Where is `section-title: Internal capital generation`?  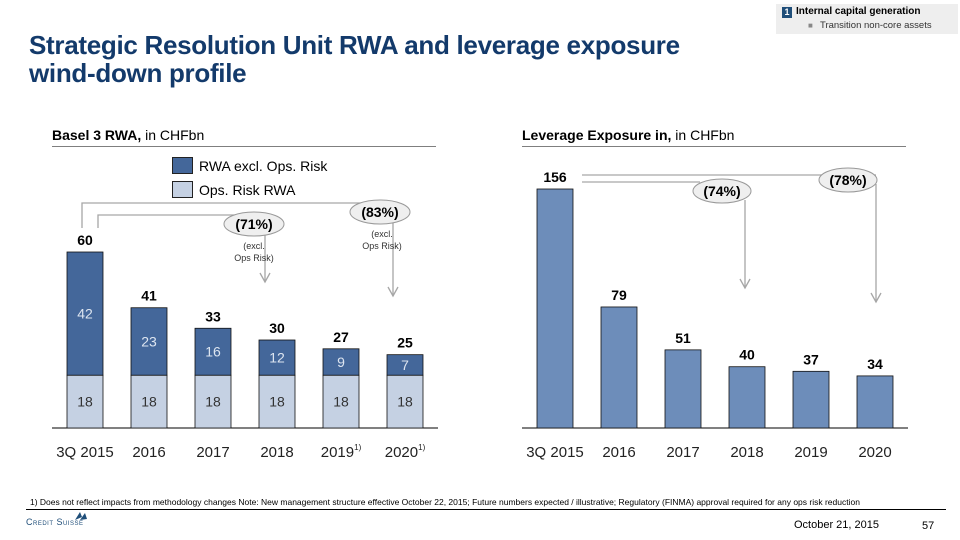
section-title: Internal capital generation is located at coordinates (858, 11).